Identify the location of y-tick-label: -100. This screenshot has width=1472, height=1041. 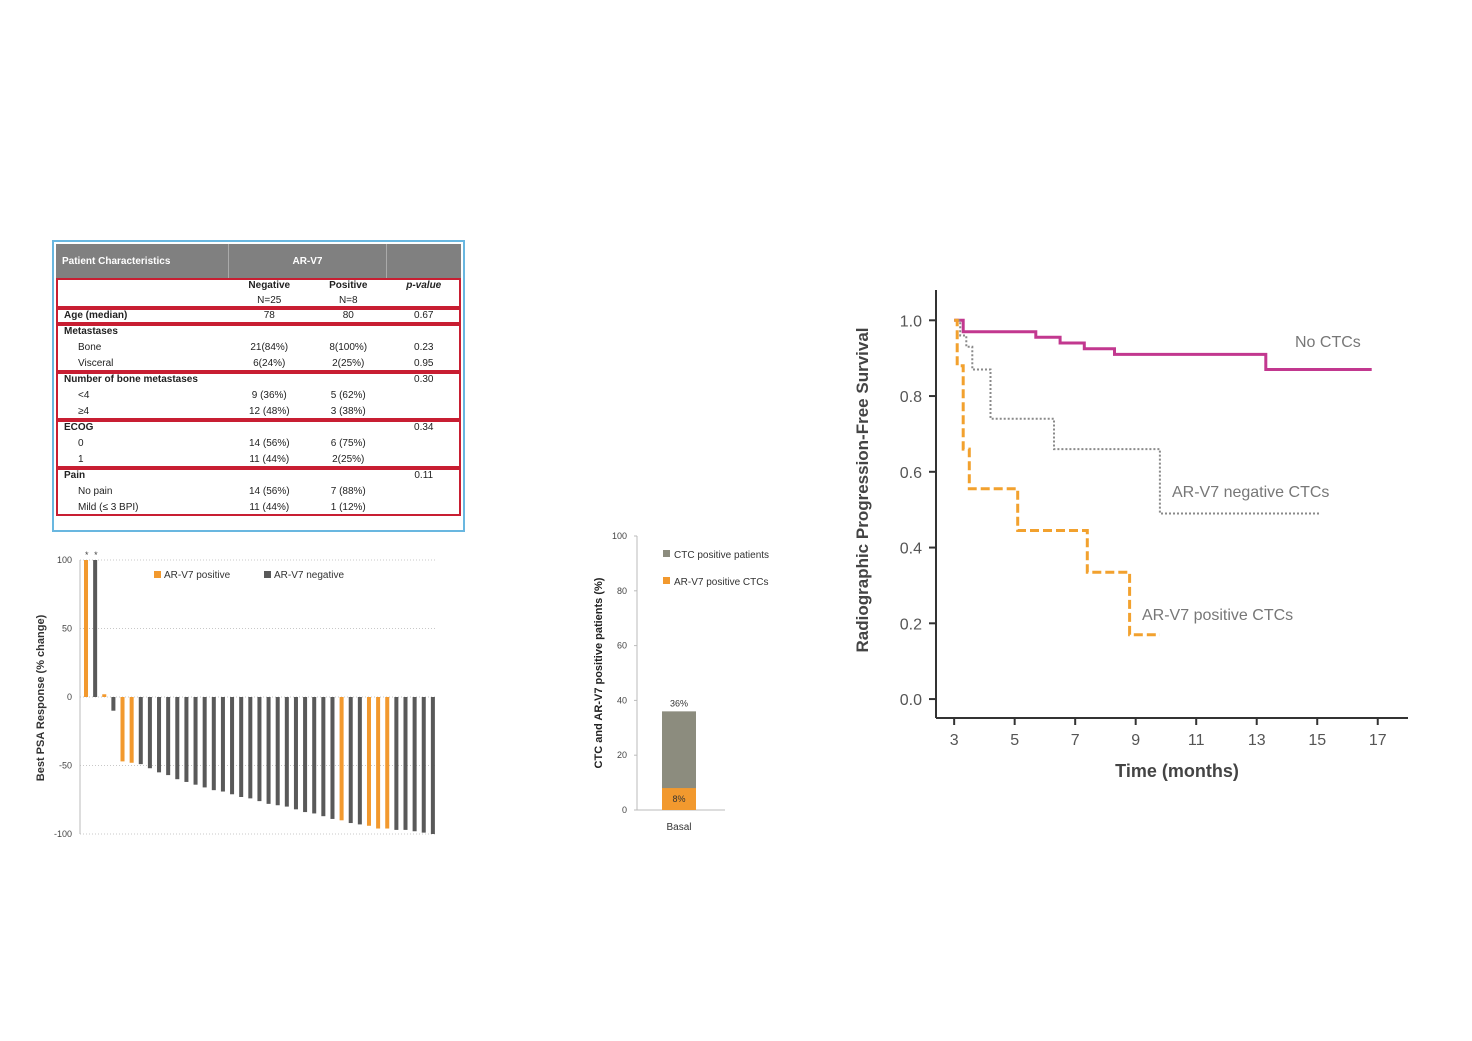
(63, 834).